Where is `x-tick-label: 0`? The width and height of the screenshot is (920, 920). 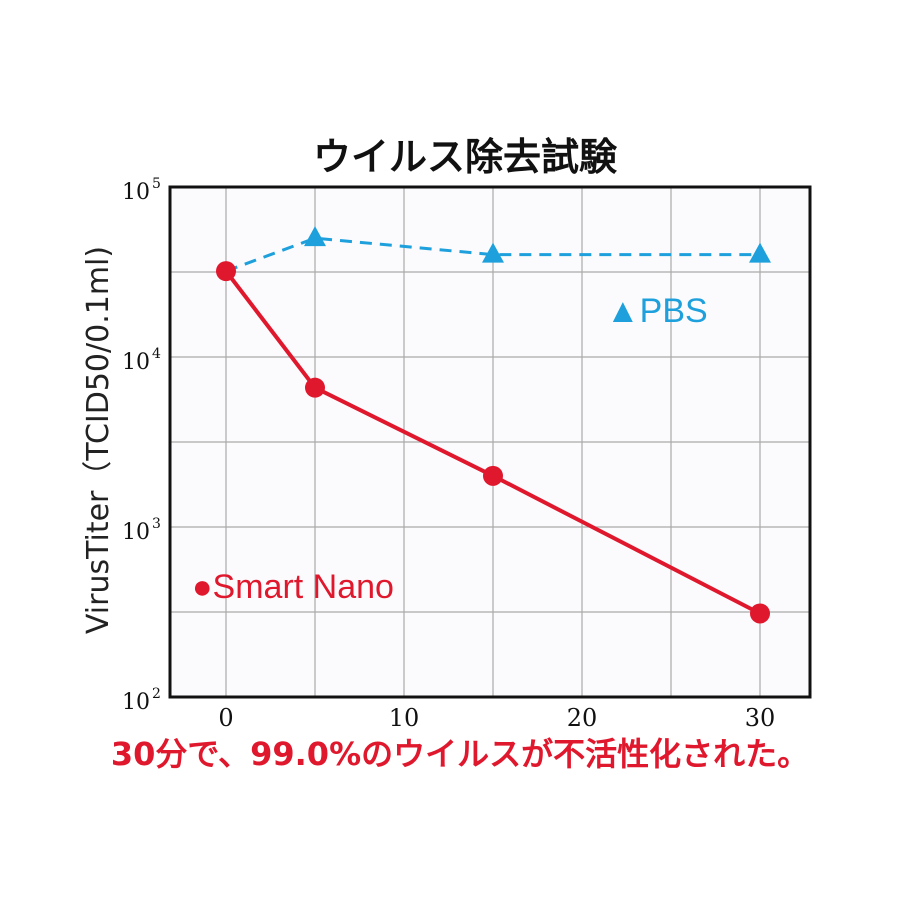
x-tick-label: 0 is located at coordinates (225, 718).